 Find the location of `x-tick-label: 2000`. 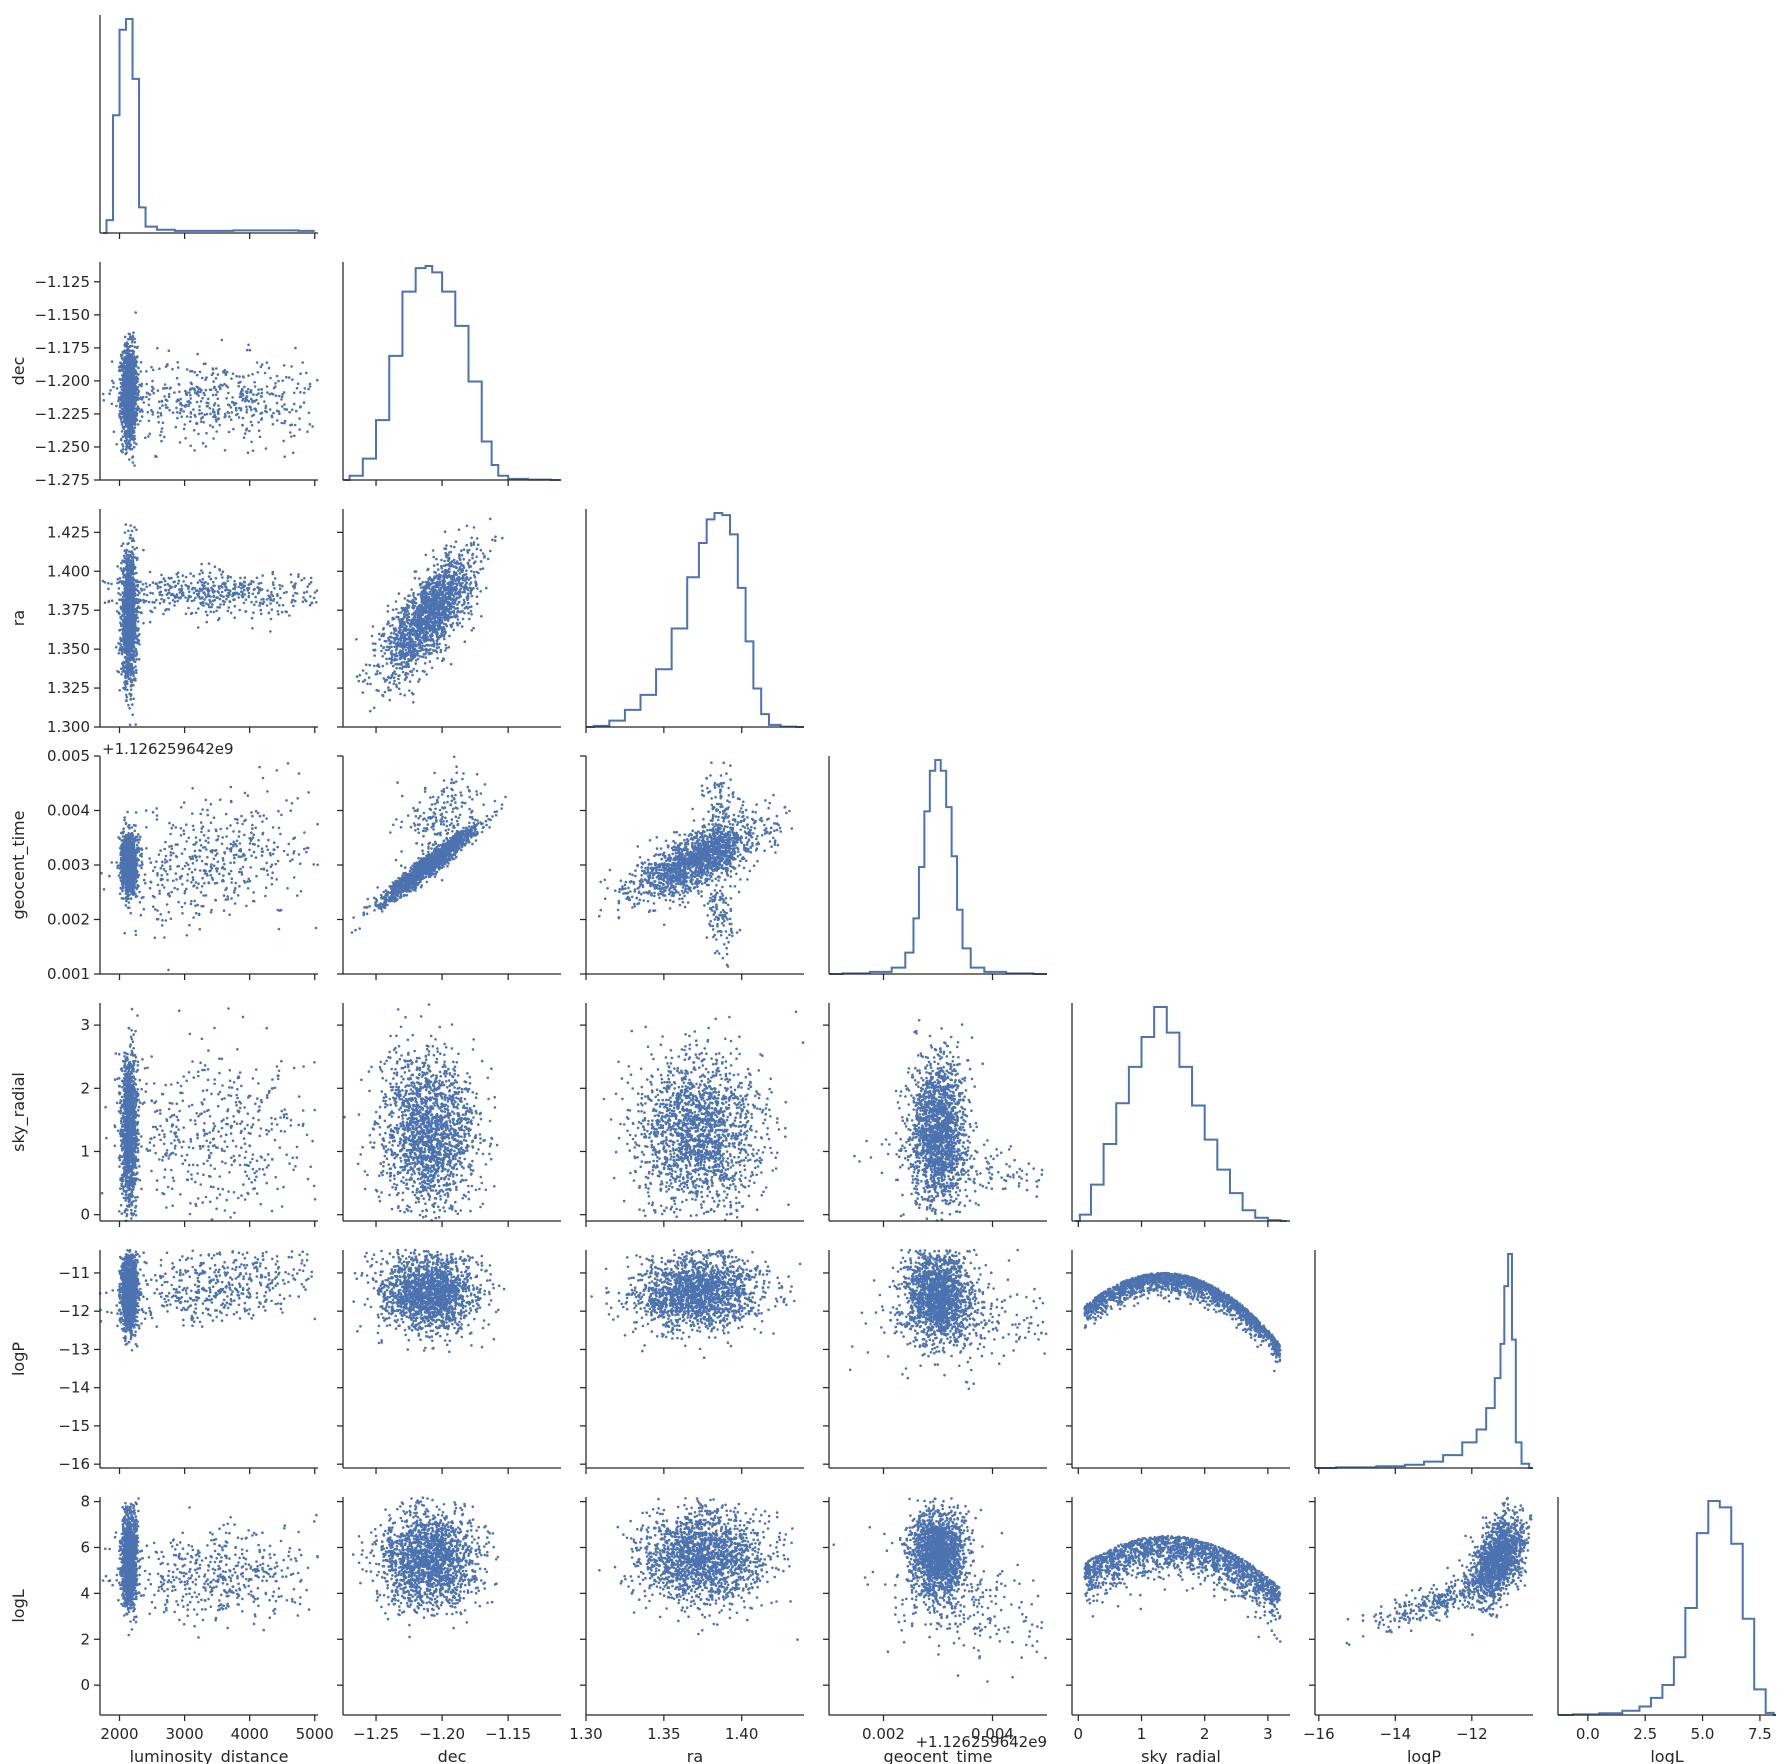

x-tick-label: 2000 is located at coordinates (119, 1734).